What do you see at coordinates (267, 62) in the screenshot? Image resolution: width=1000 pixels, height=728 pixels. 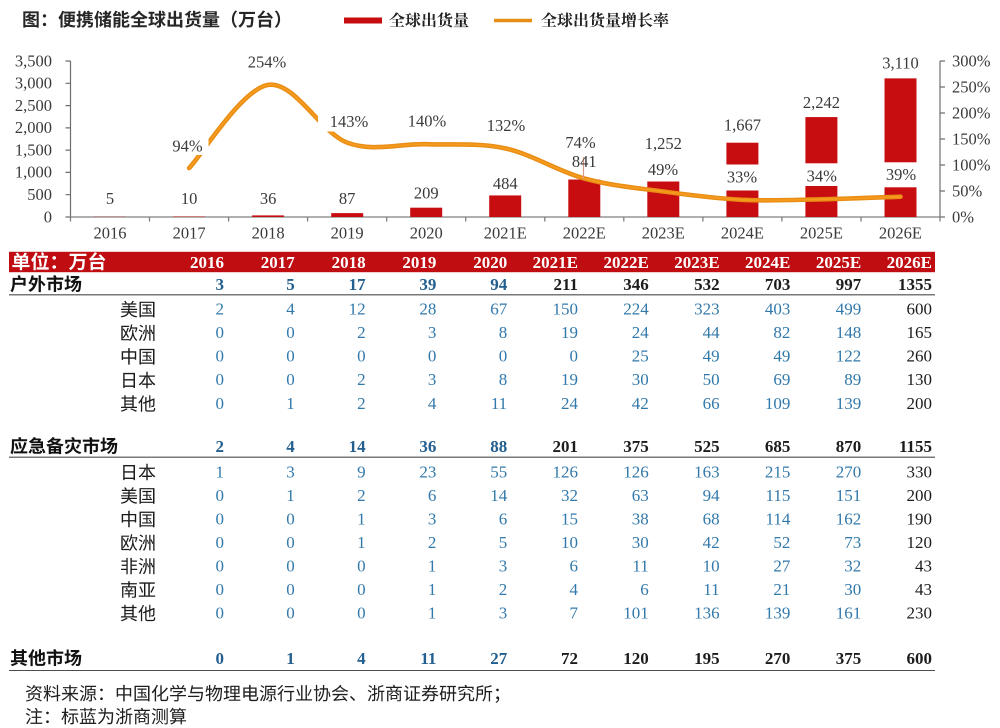 I see `svg-text: 254%` at bounding box center [267, 62].